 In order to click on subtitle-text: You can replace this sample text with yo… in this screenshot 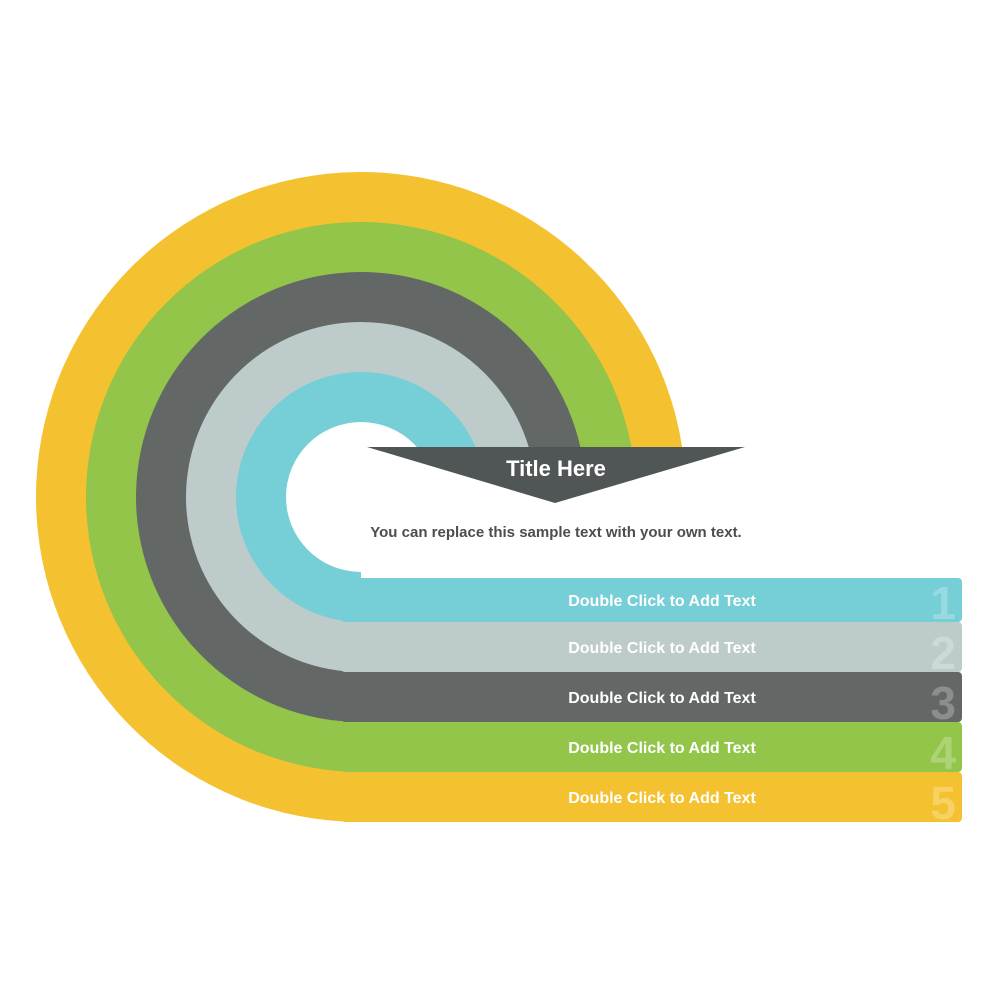, I will do `click(555, 532)`.